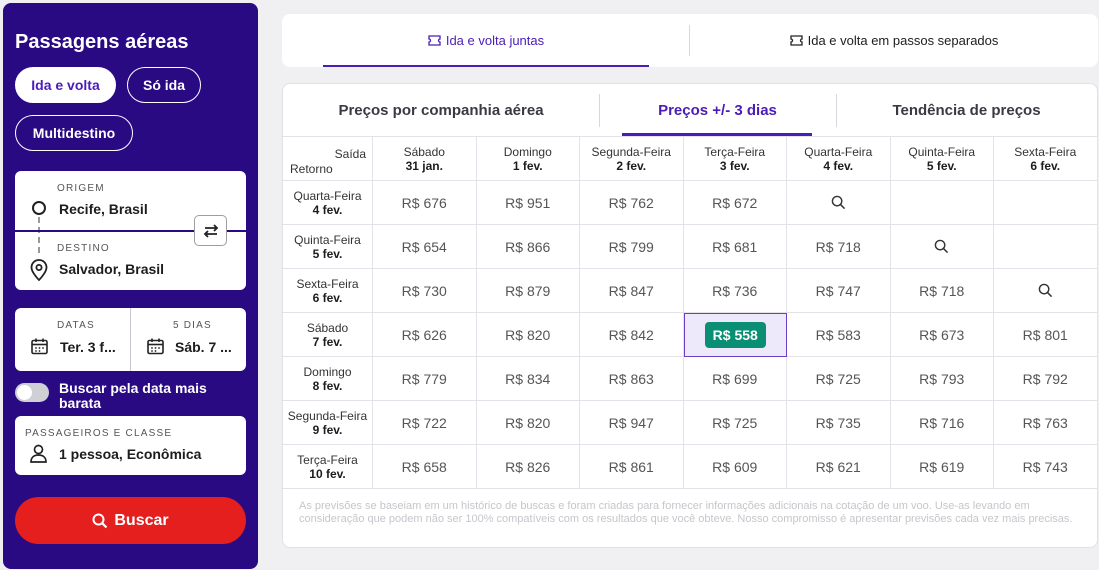 The height and width of the screenshot is (570, 1099). What do you see at coordinates (632, 423) in the screenshot?
I see `price-cell: R$ 947` at bounding box center [632, 423].